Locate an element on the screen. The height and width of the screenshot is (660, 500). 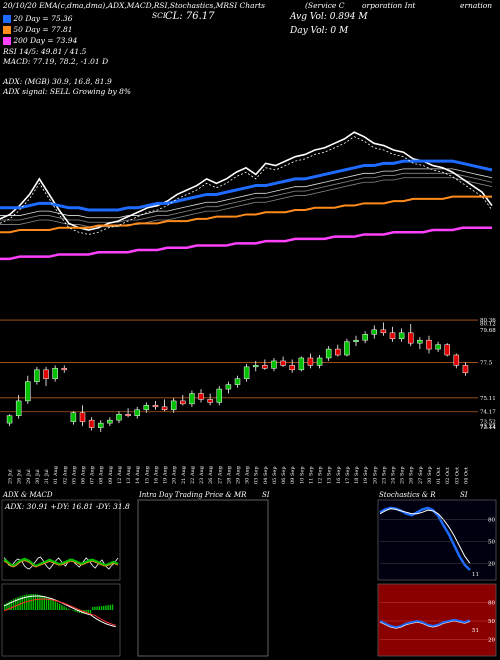
close-label: CL: 76.17 is located at coordinates (190, 16).